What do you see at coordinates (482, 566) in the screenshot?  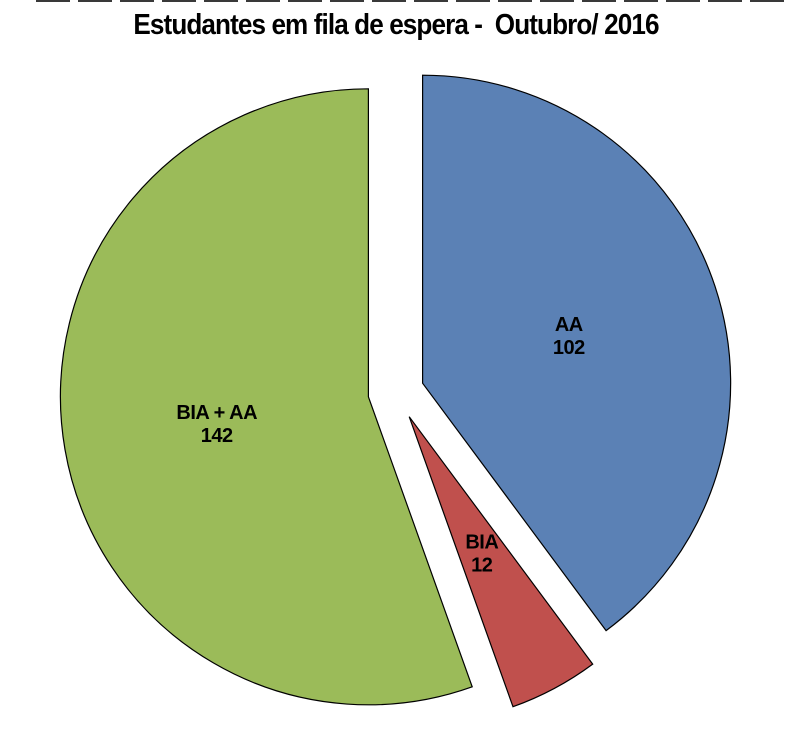 I see `pie-label-value: 12` at bounding box center [482, 566].